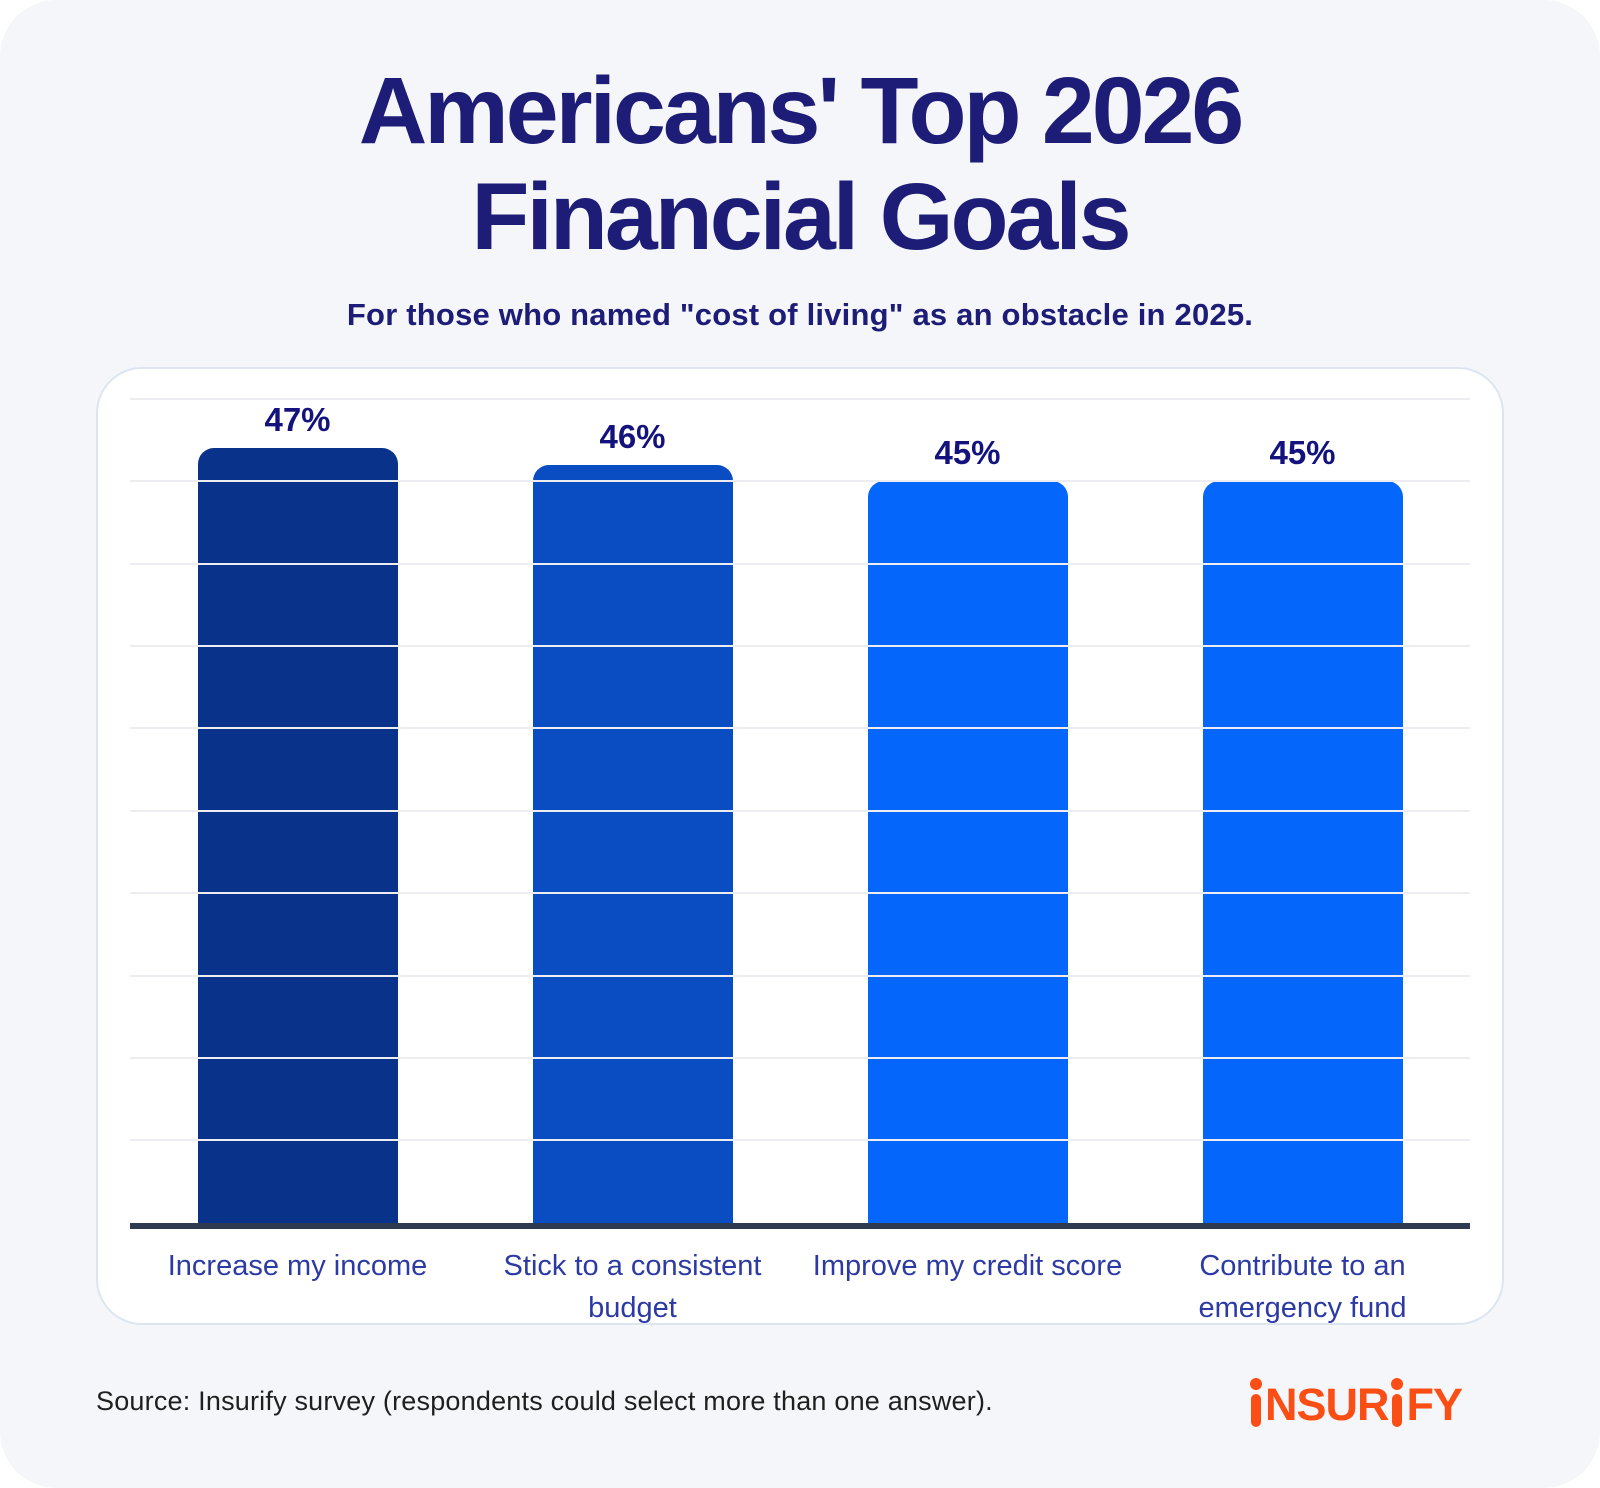 This screenshot has width=1600, height=1488. Describe the element at coordinates (801, 111) in the screenshot. I see `page-title-line1: Americans' Top 2026` at that location.